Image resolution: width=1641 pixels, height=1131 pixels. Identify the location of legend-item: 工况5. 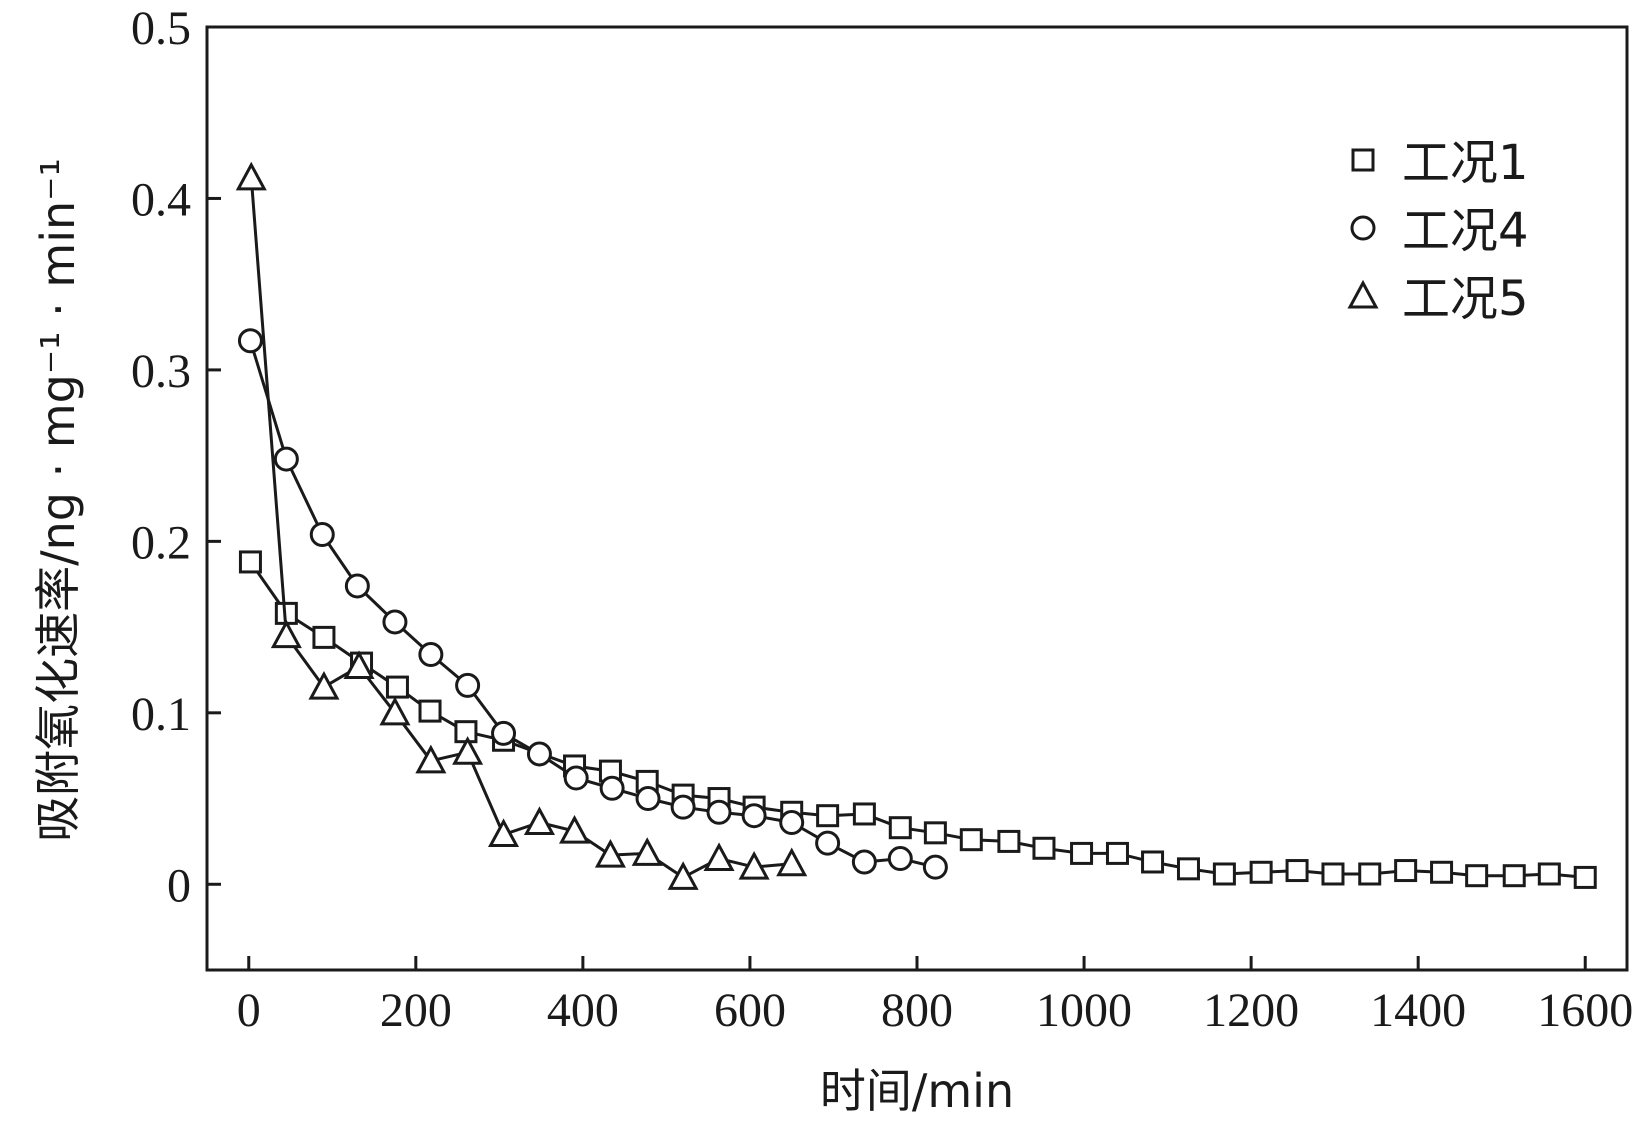
(1438, 299).